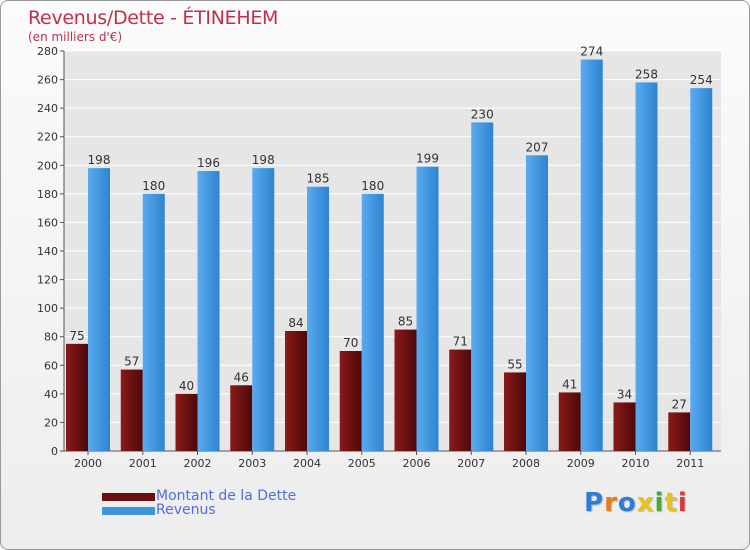 Image resolution: width=750 pixels, height=550 pixels. Describe the element at coordinates (128, 497) in the screenshot. I see `legend-swatch-debt` at that location.